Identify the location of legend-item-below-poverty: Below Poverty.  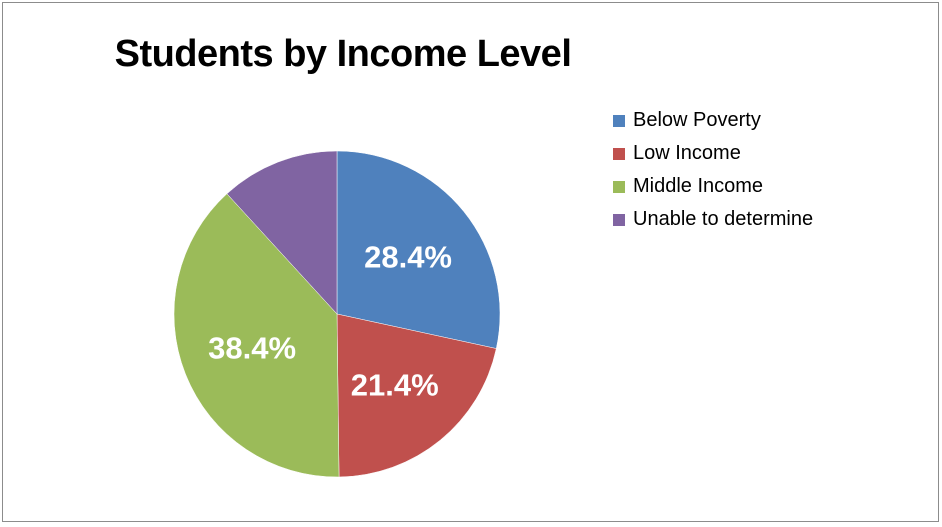
(713, 120).